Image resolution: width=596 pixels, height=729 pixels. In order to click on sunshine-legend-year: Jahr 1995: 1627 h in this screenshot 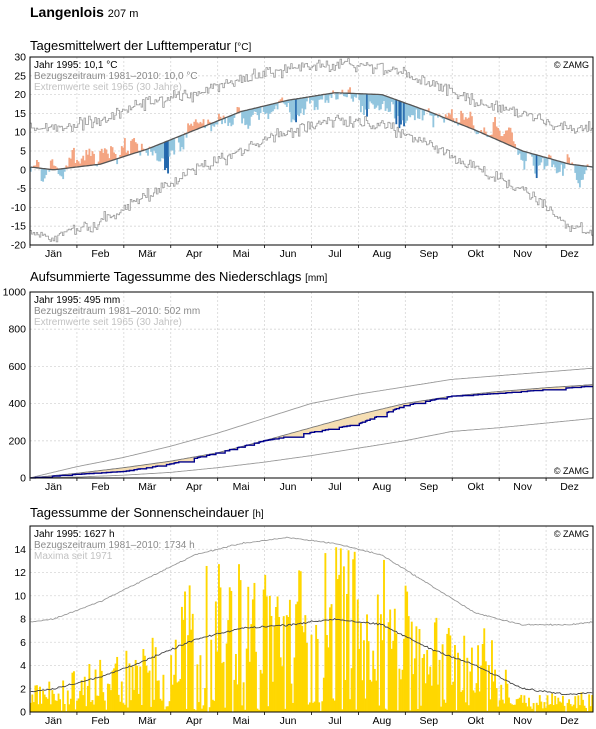, I will do `click(74, 534)`.